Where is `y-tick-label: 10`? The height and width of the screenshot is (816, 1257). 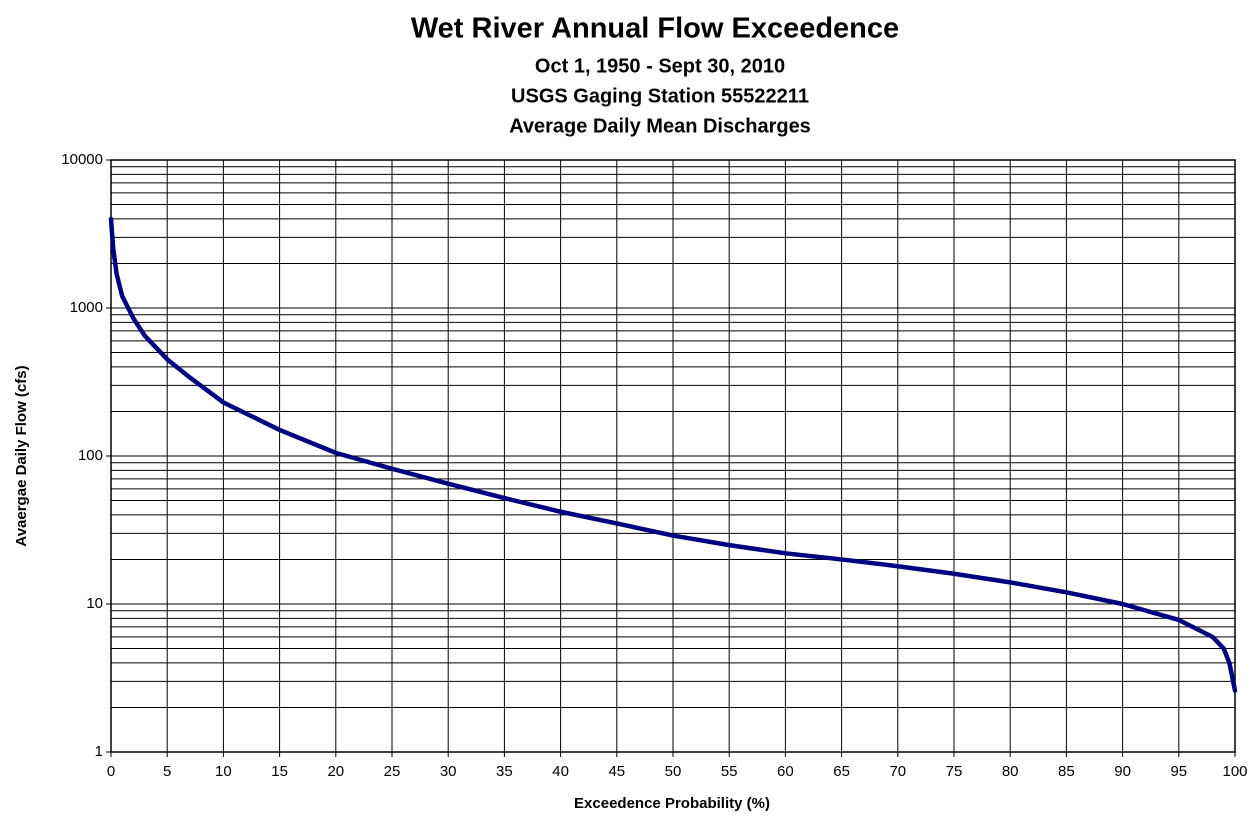
y-tick-label: 10 is located at coordinates (94, 603).